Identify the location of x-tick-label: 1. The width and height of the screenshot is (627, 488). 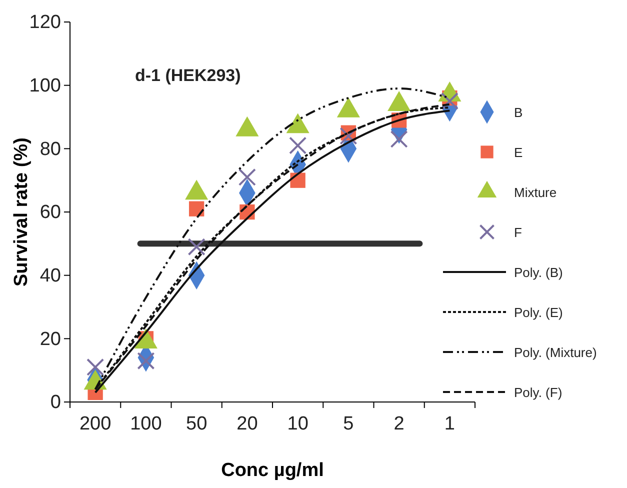
(449, 423).